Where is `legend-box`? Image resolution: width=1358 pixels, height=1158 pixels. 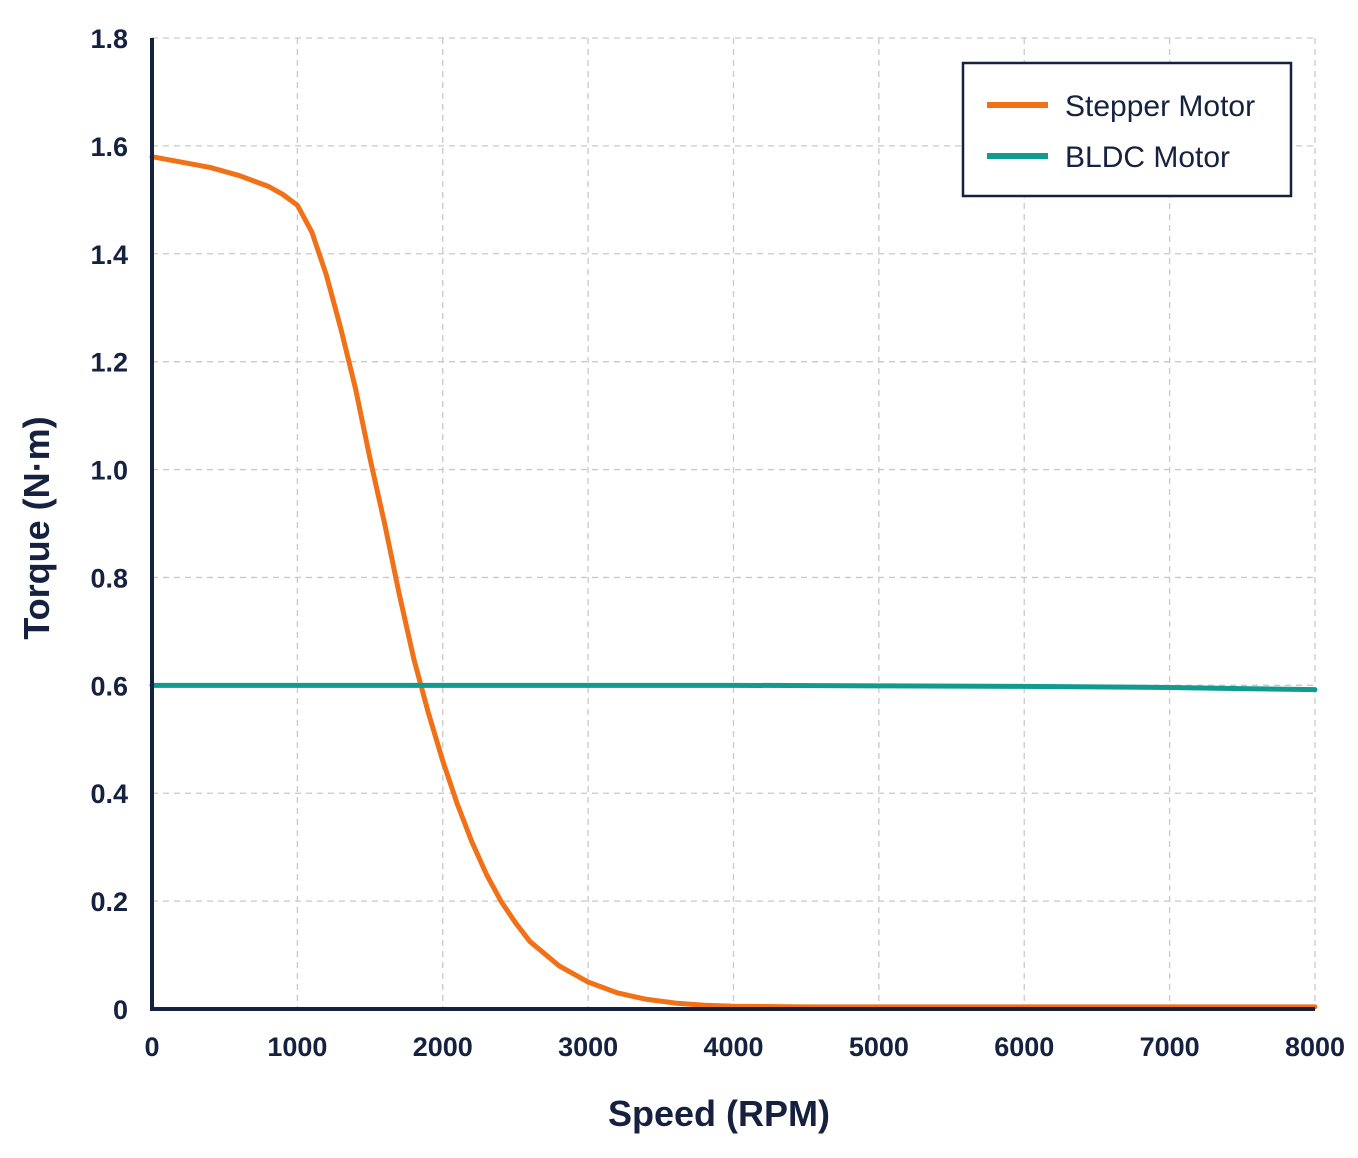 legend-box is located at coordinates (1127, 129).